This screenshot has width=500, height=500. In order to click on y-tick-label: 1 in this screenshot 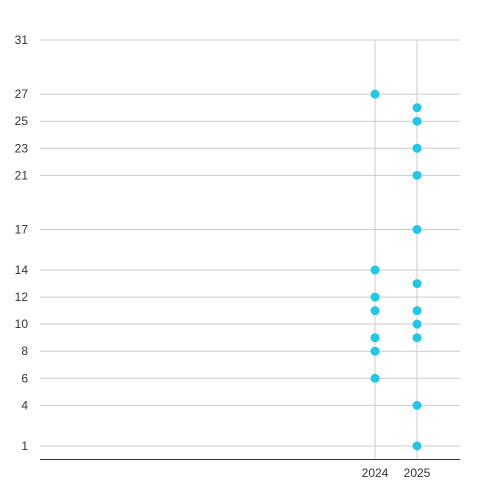, I will do `click(24, 446)`.